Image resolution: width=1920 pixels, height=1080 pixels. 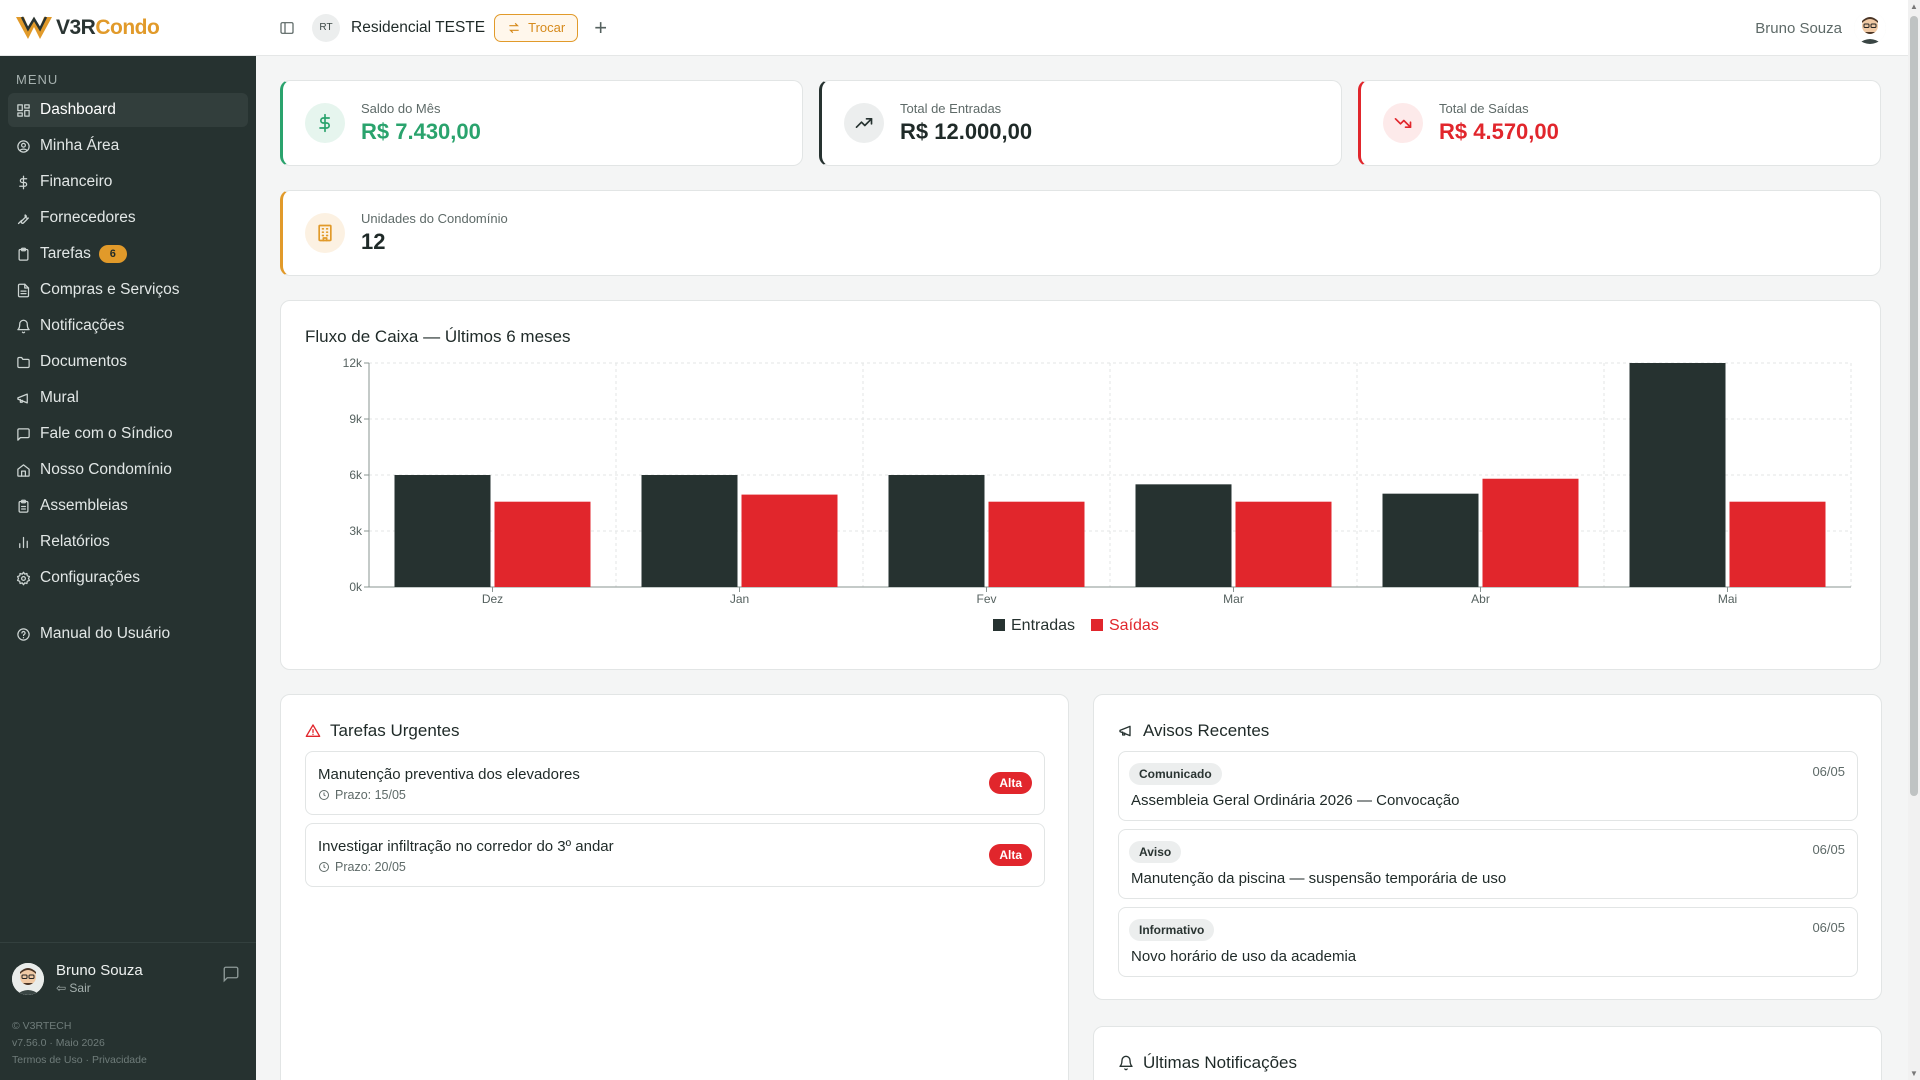 I want to click on clipboard-list-icon, so click(x=23, y=506).